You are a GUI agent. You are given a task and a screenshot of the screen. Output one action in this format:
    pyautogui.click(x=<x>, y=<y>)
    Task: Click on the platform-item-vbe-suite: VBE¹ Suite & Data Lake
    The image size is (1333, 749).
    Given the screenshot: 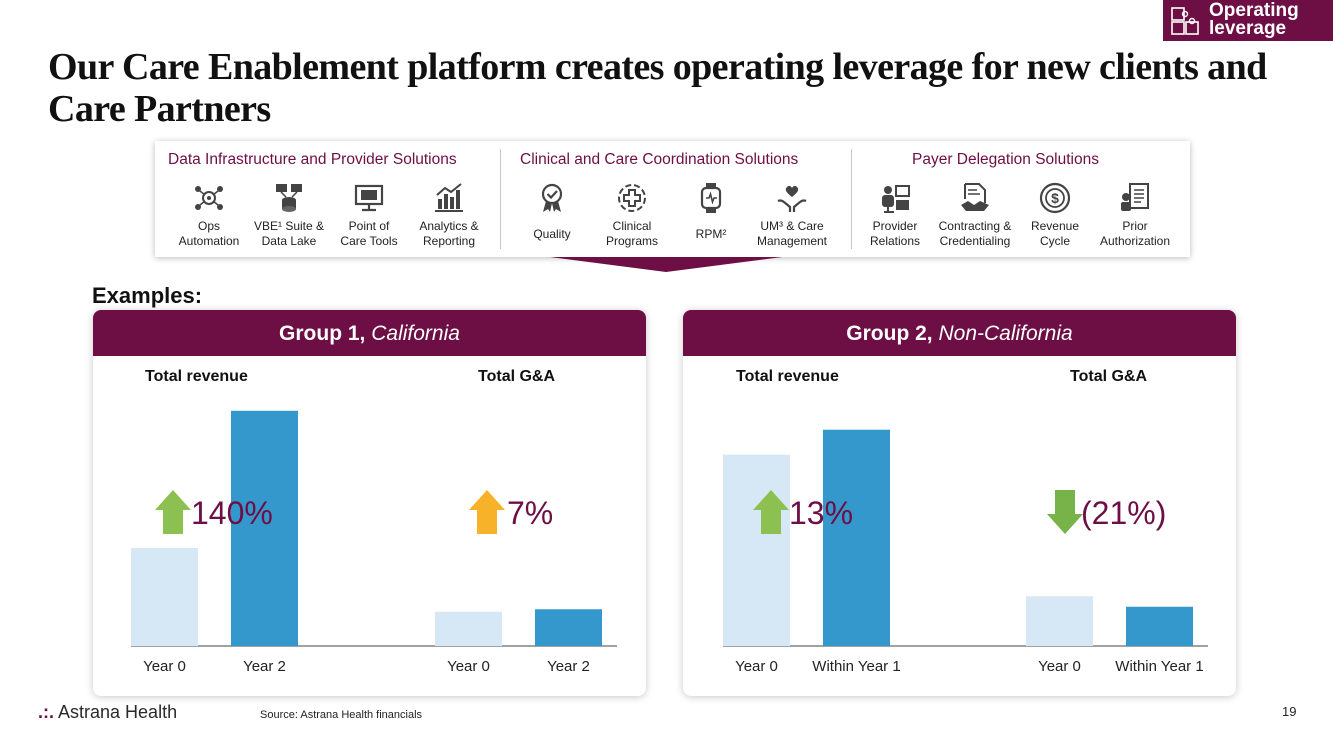 What is the action you would take?
    pyautogui.click(x=289, y=215)
    